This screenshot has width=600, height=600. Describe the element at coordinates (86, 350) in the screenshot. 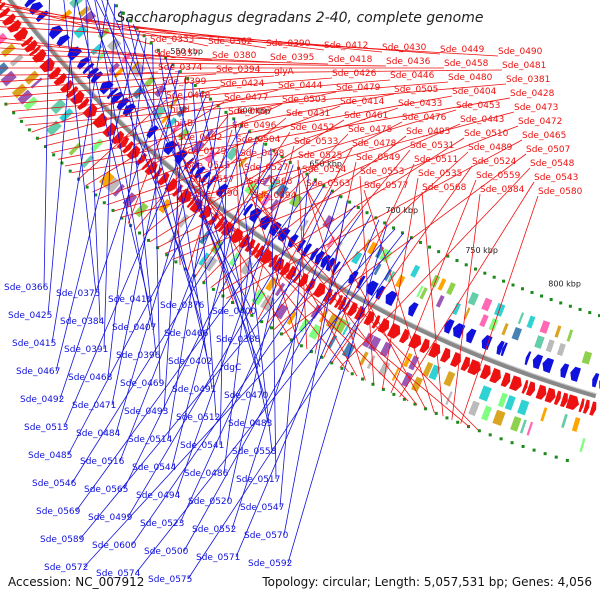

I see `reverse-gene-label: Sde_0391` at that location.